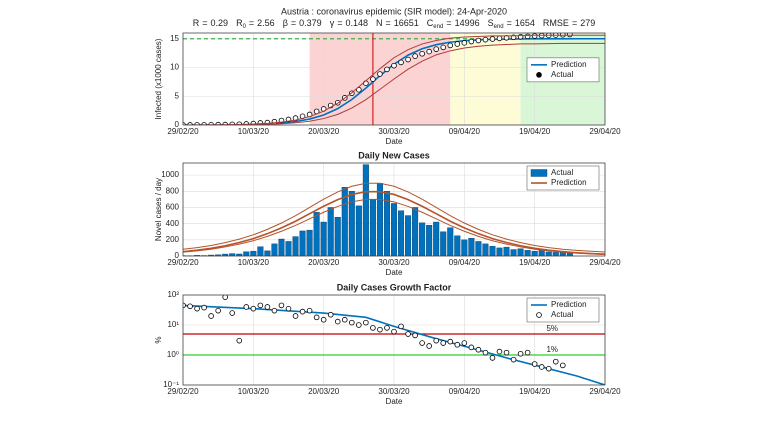  What do you see at coordinates (332, 23) in the screenshot?
I see `stat-symbol: γ` at bounding box center [332, 23].